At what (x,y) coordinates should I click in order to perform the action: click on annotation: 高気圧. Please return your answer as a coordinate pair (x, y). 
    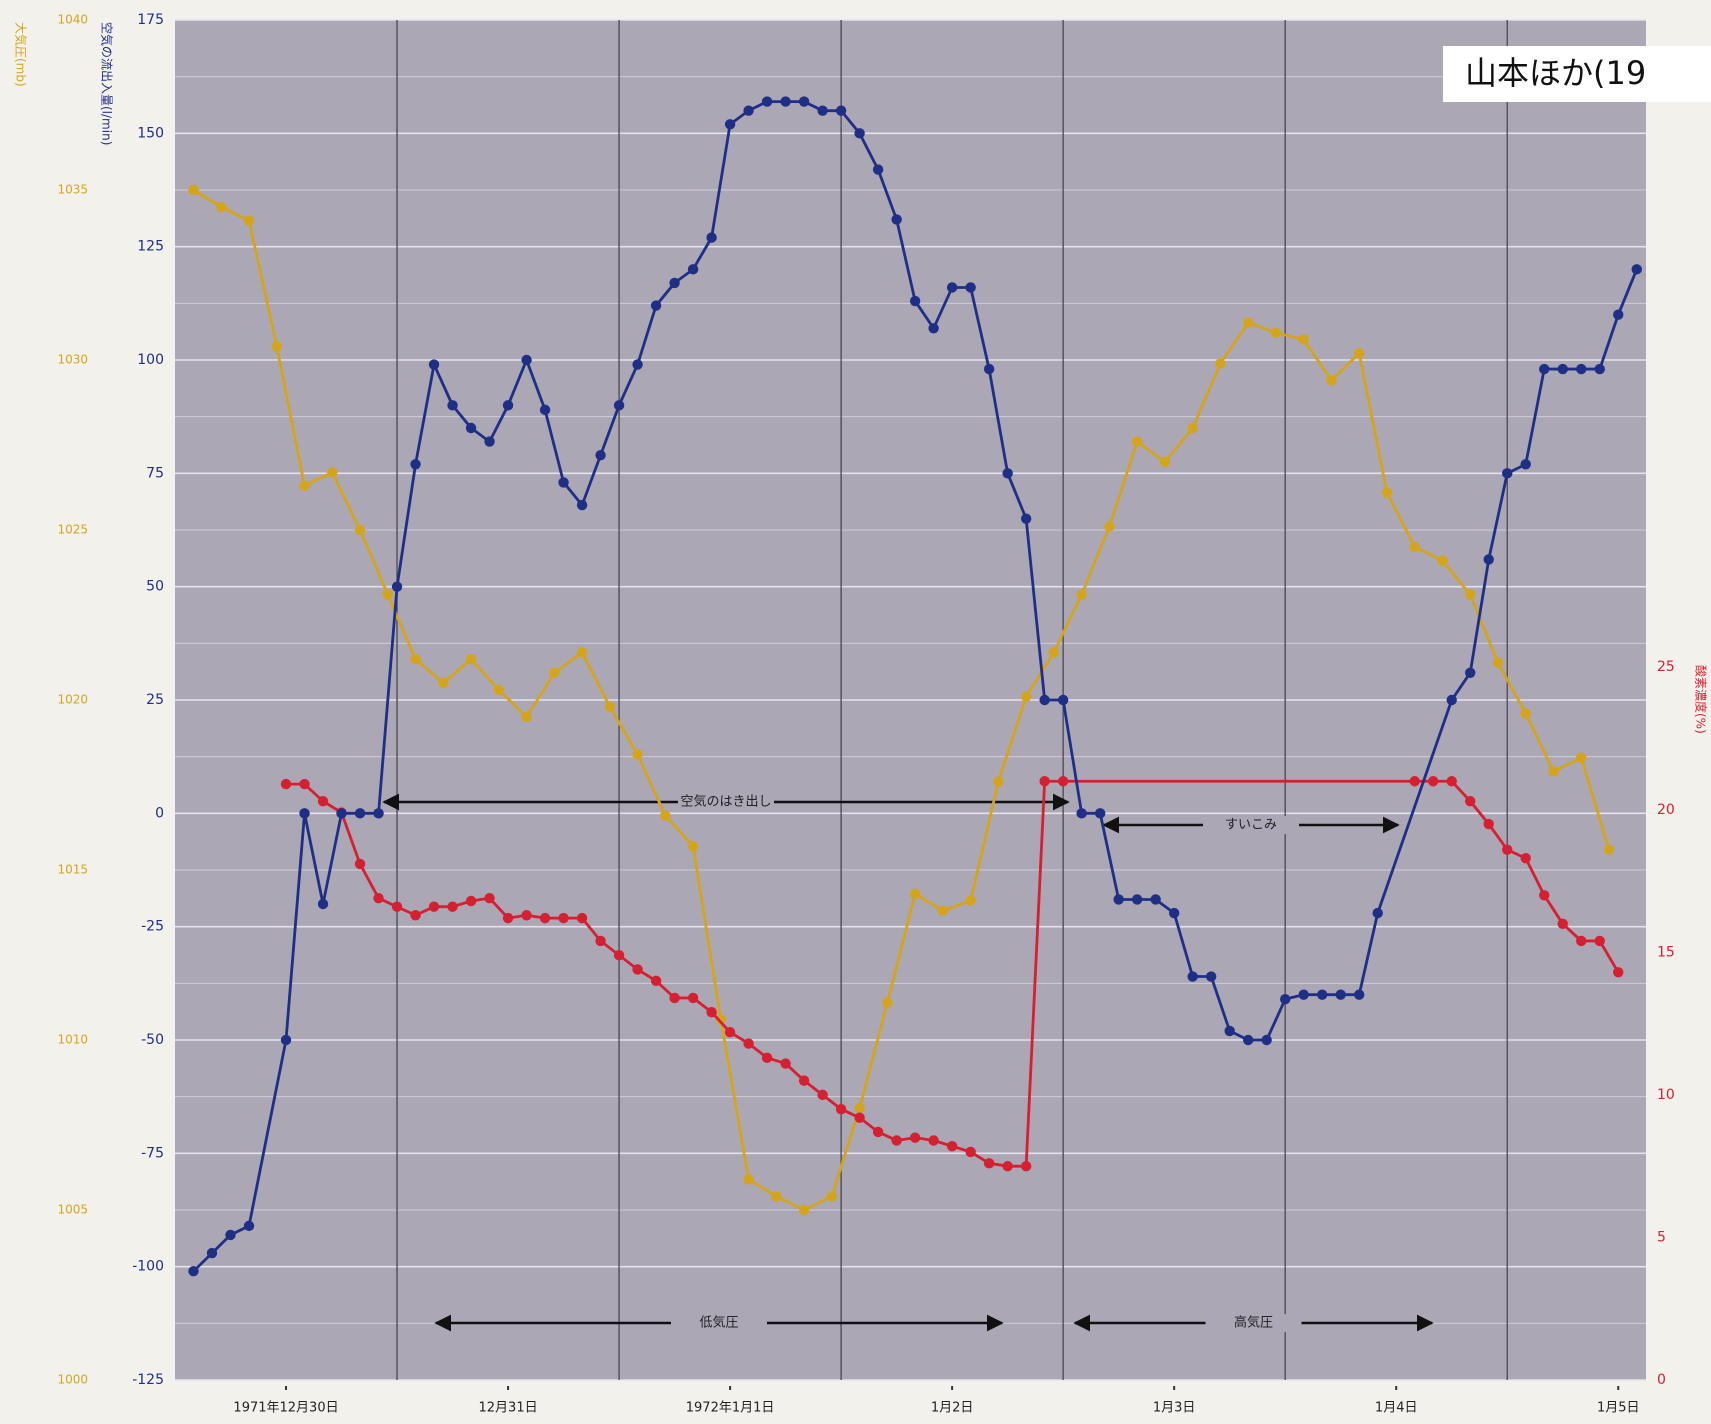
    Looking at the image, I should click on (1253, 1323).